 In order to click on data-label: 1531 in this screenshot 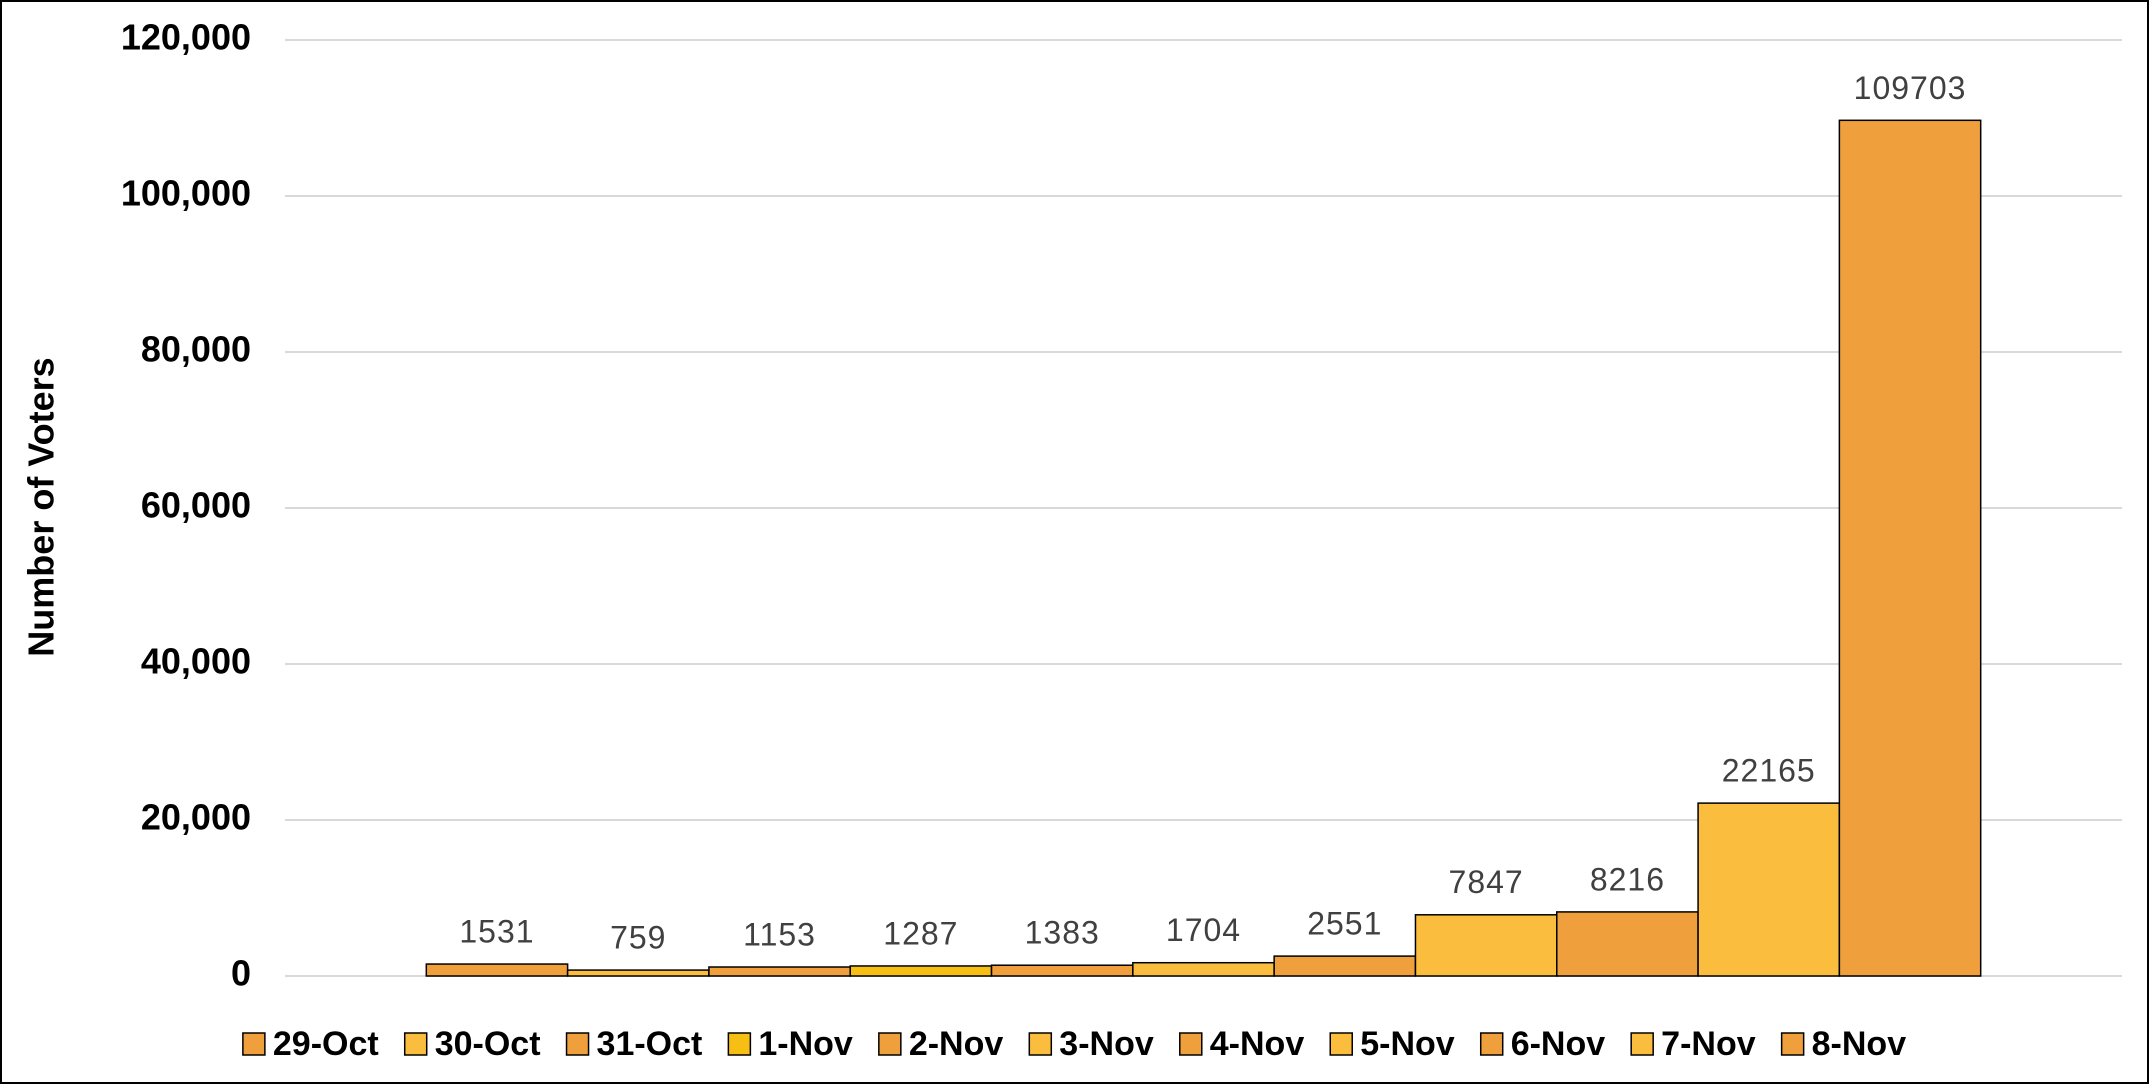, I will do `click(496, 932)`.